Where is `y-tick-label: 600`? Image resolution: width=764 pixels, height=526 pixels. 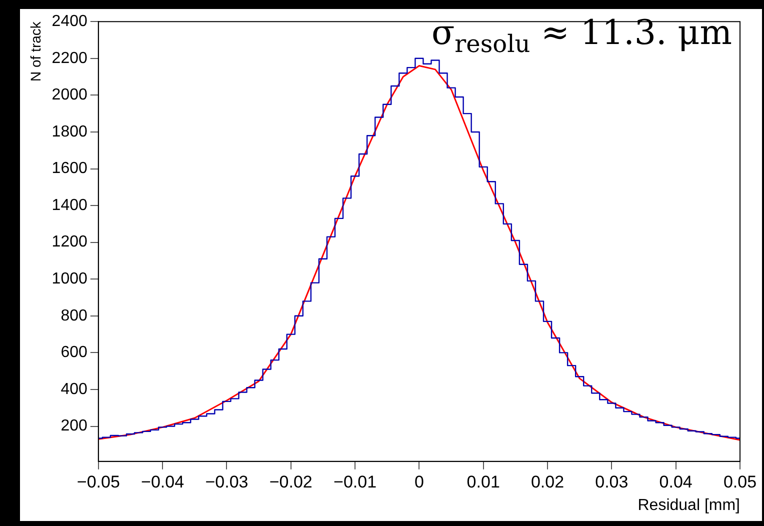
y-tick-label: 600 is located at coordinates (74, 353).